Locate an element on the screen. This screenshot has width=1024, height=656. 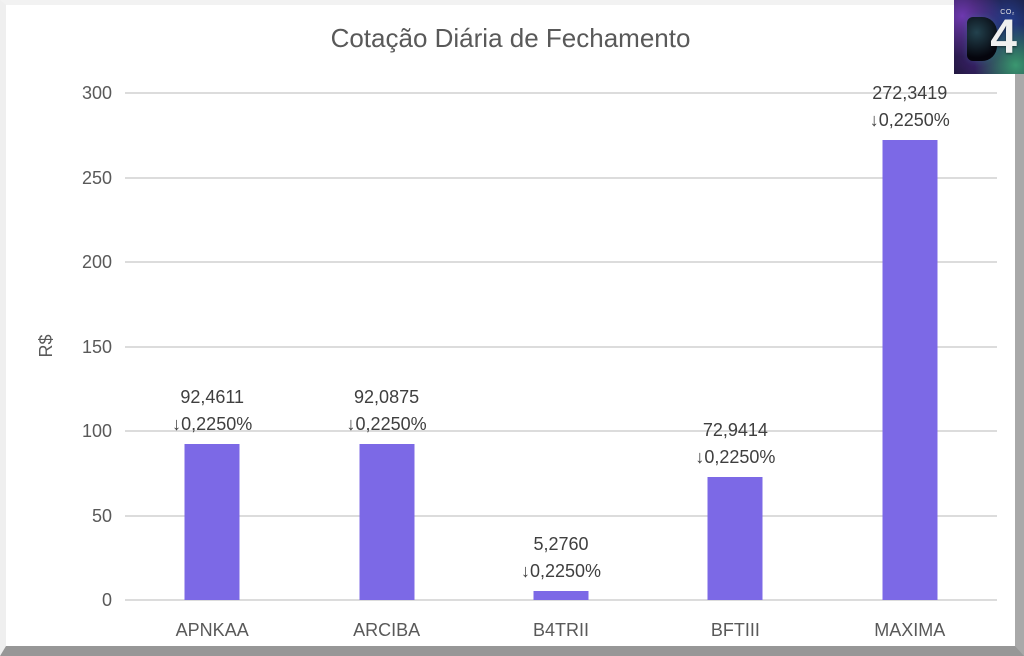
logo-co2-text: CO₂ is located at coordinates (1007, 12).